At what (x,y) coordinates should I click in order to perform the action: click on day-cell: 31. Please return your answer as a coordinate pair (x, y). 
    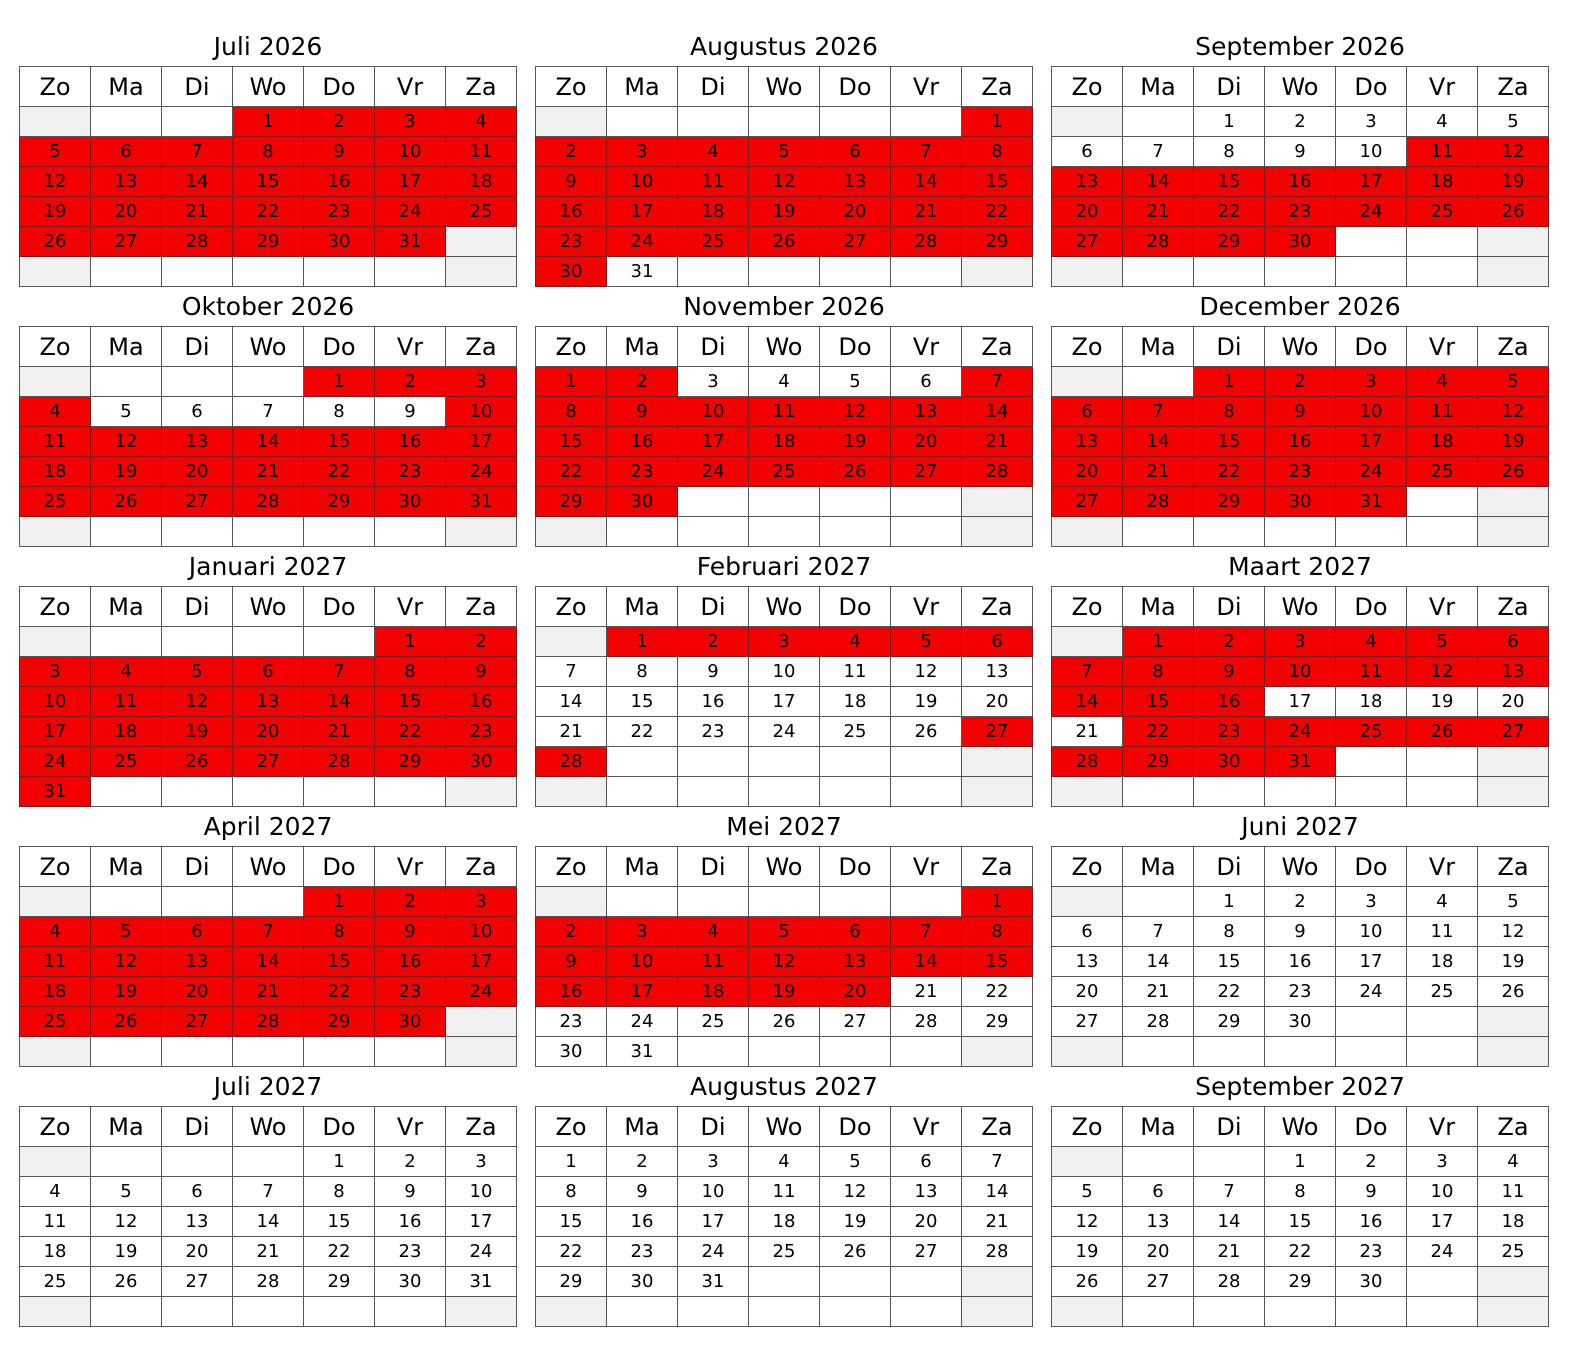
    Looking at the image, I should click on (713, 1281).